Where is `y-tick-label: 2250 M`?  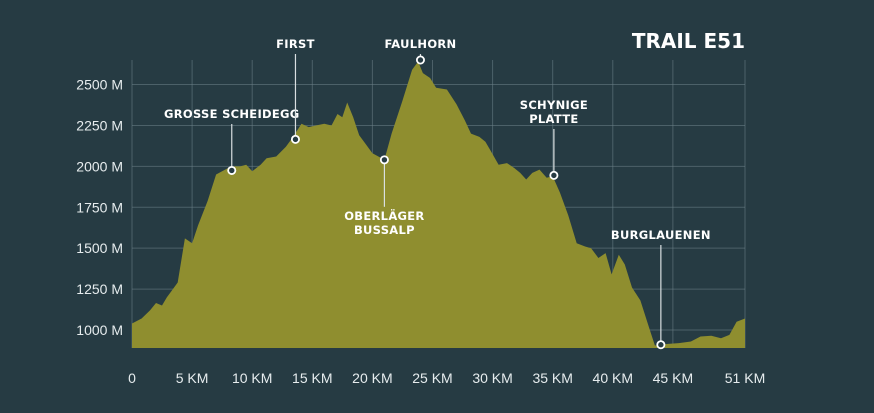
y-tick-label: 2250 M is located at coordinates (99, 125).